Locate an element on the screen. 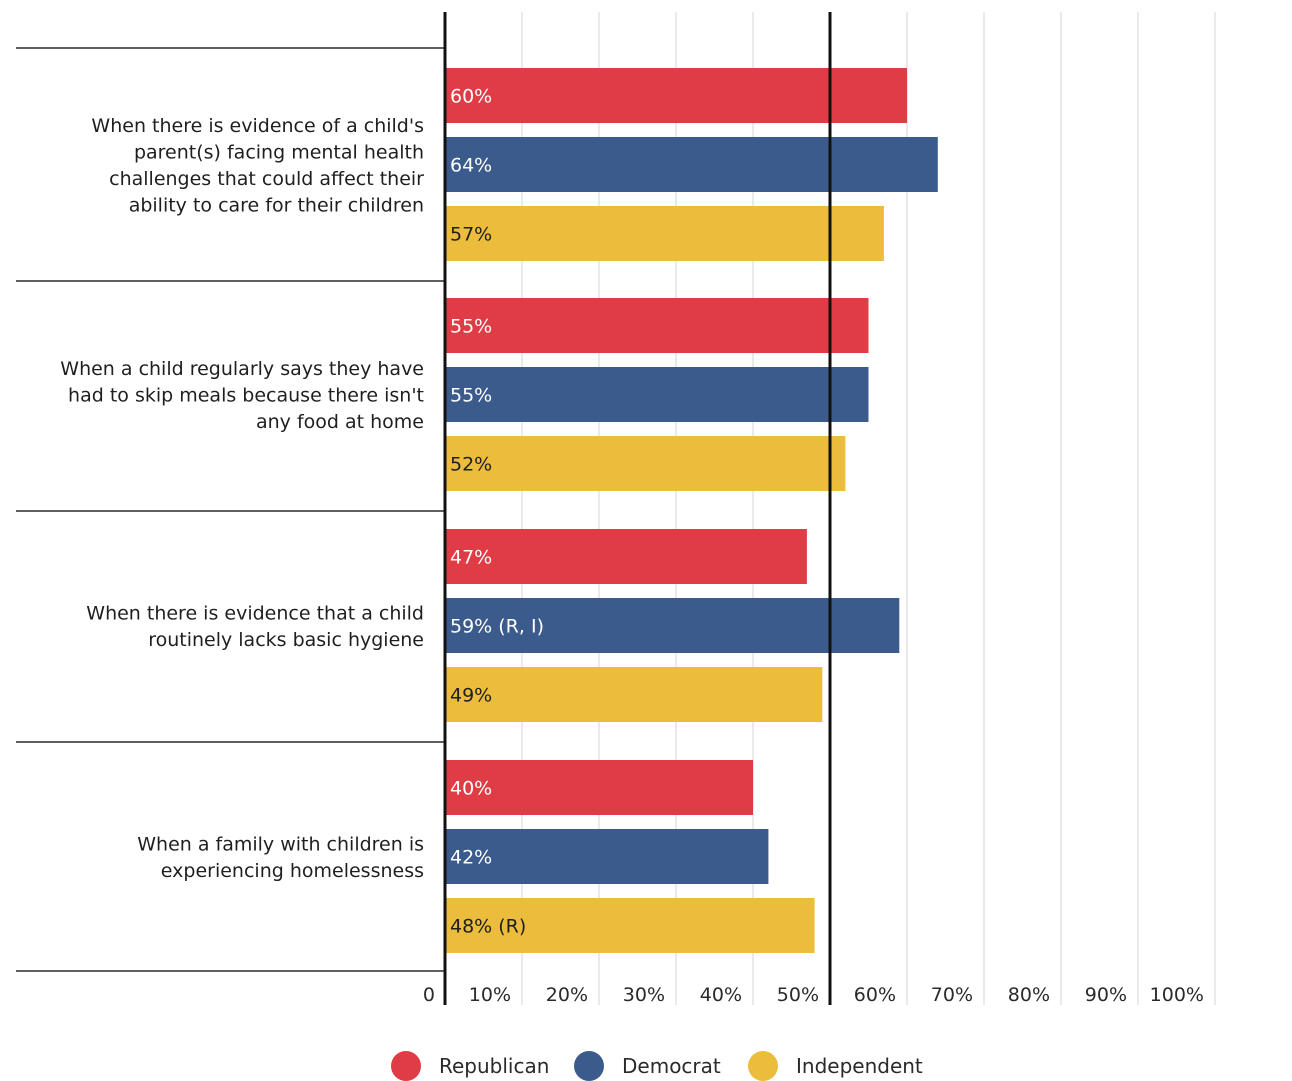 This screenshot has width=1292, height=1081. category-label-1-line-3: challenges that could affect their is located at coordinates (266, 179).